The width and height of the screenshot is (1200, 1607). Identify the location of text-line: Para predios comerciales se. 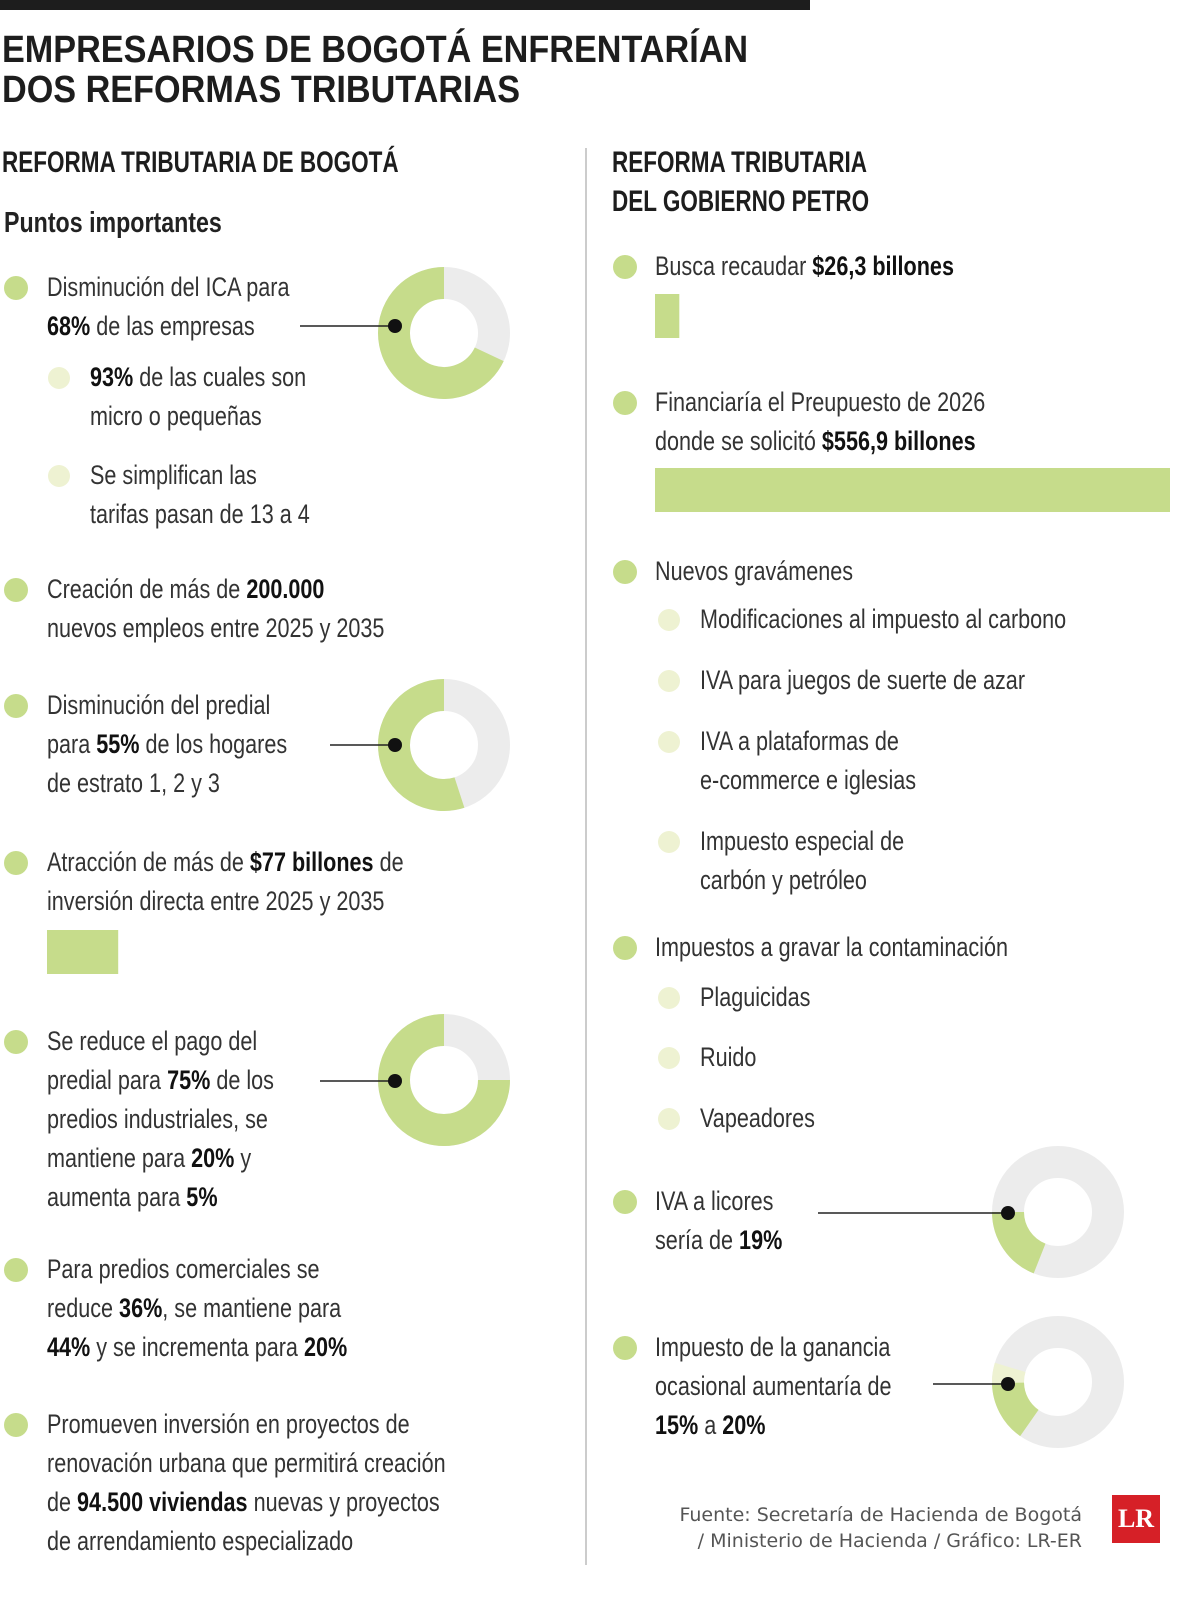
(183, 1269).